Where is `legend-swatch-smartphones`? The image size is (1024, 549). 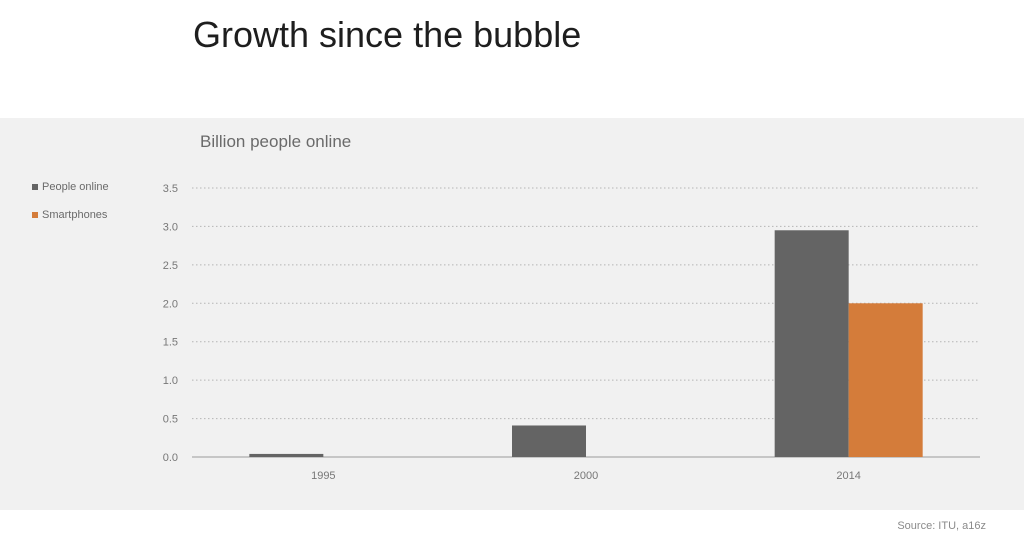 legend-swatch-smartphones is located at coordinates (35, 215).